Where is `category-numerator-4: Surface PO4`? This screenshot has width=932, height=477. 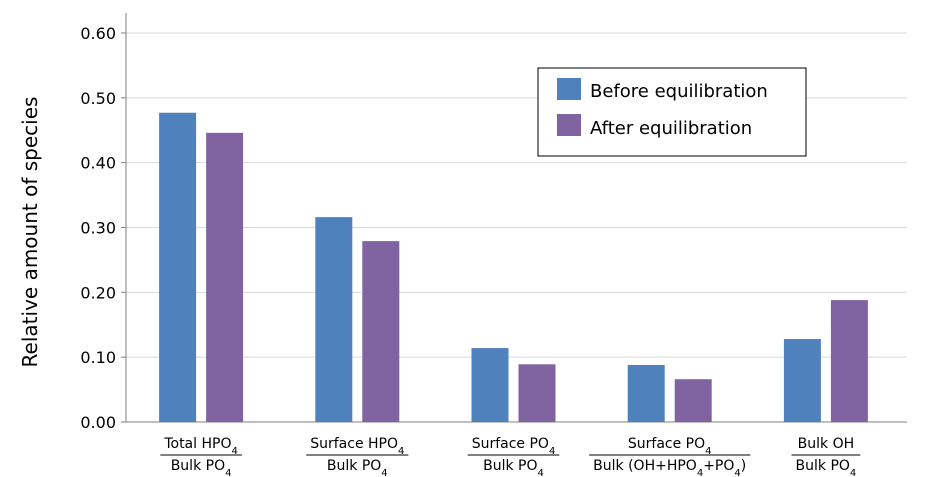
category-numerator-4: Surface PO4 is located at coordinates (670, 446).